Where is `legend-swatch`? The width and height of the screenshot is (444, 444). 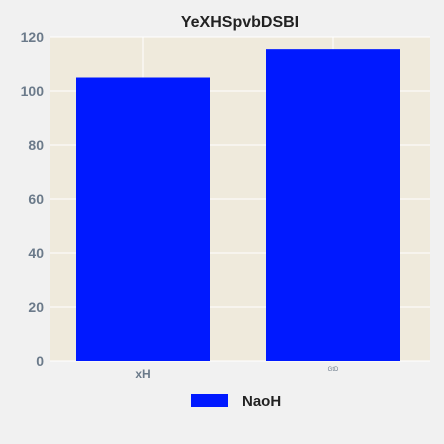 legend-swatch is located at coordinates (209, 400).